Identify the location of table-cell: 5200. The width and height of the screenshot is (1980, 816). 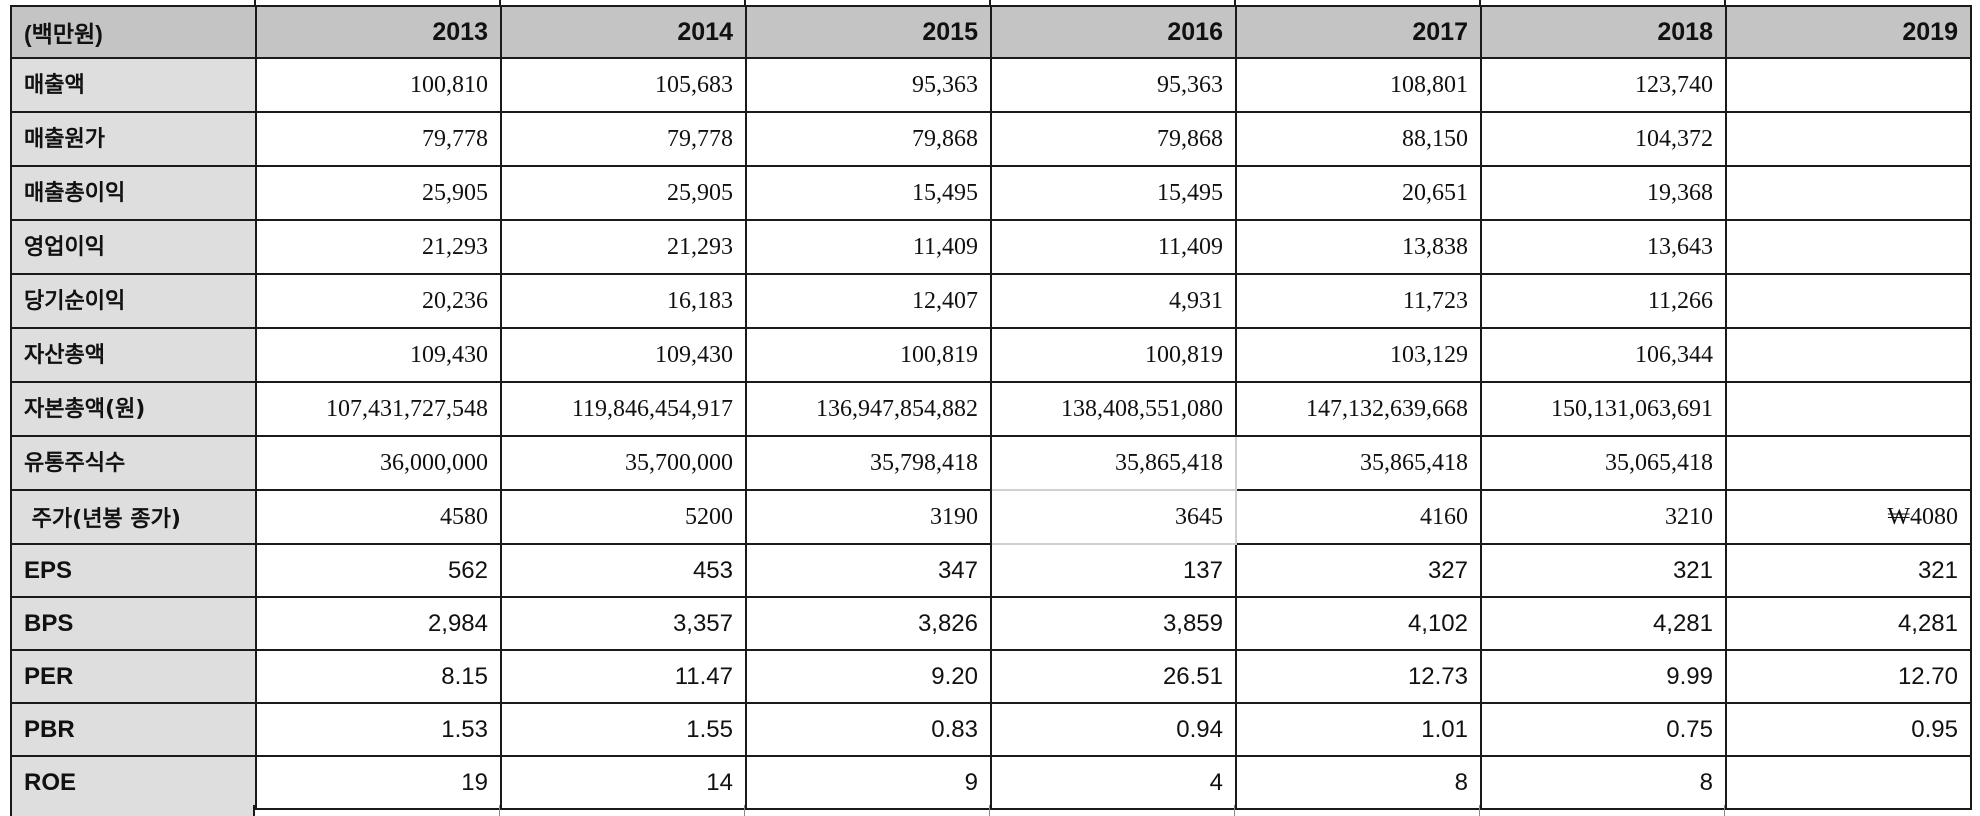
(623, 517).